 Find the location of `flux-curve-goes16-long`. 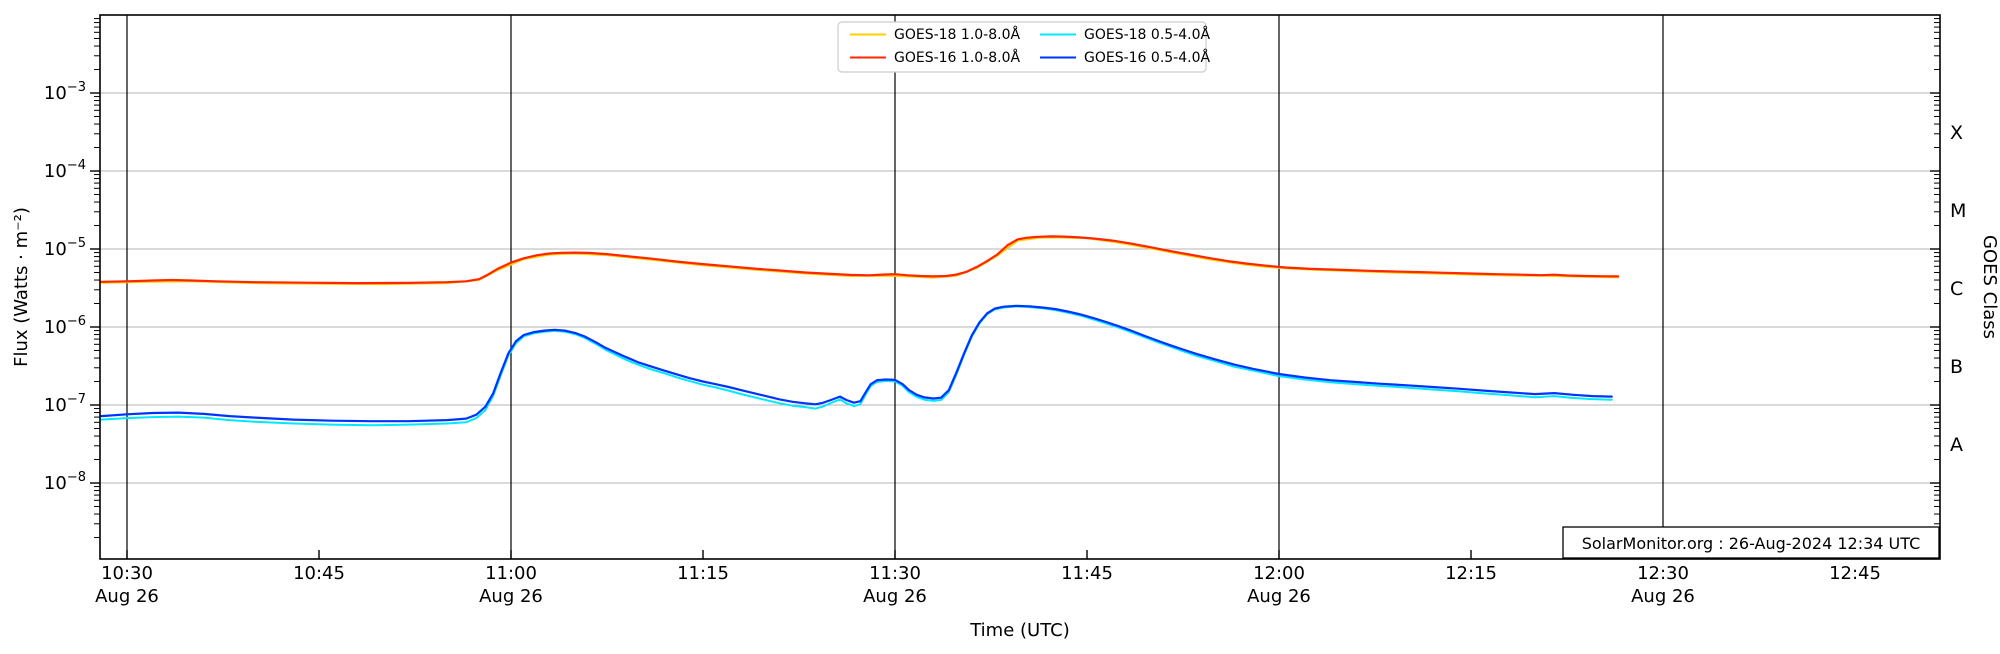

flux-curve-goes16-long is located at coordinates (860, 260).